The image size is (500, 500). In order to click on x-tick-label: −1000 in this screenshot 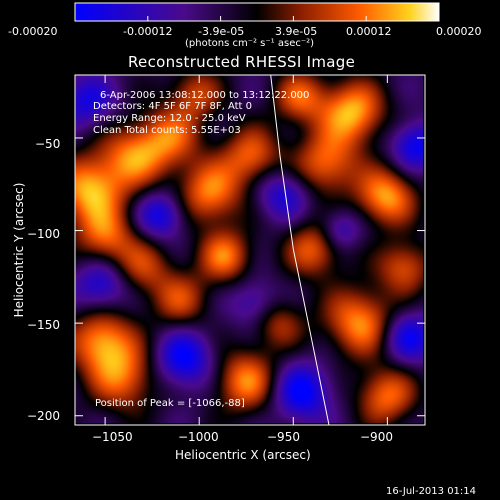, I will do `click(198, 437)`.